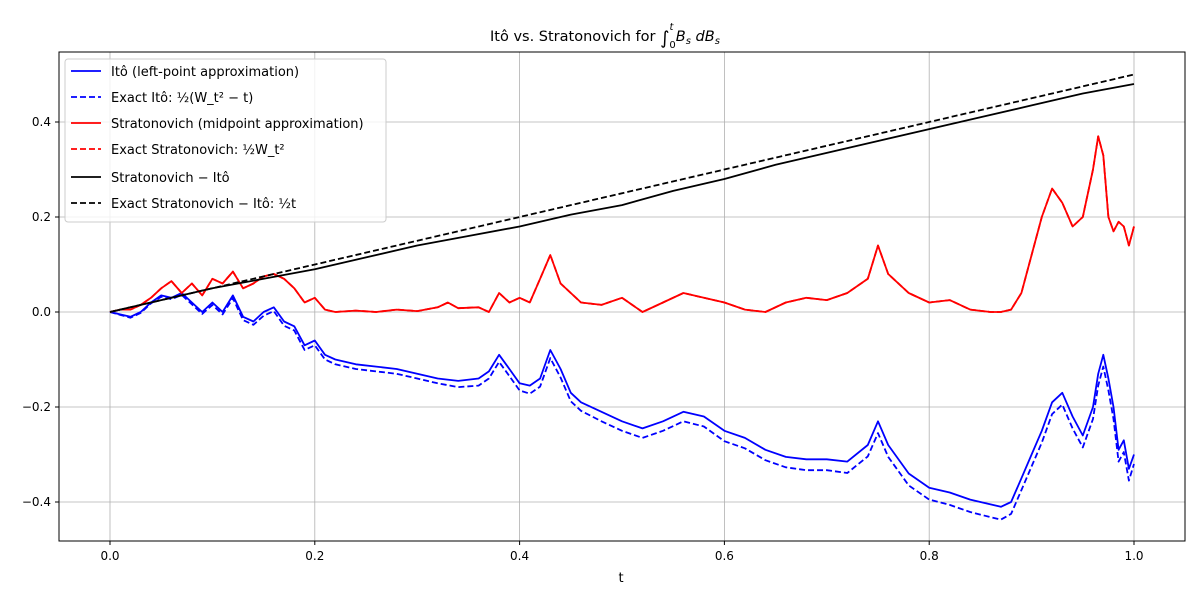 This screenshot has width=1200, height=600. Describe the element at coordinates (41, 217) in the screenshot. I see `y-tick-label: 0.2` at that location.